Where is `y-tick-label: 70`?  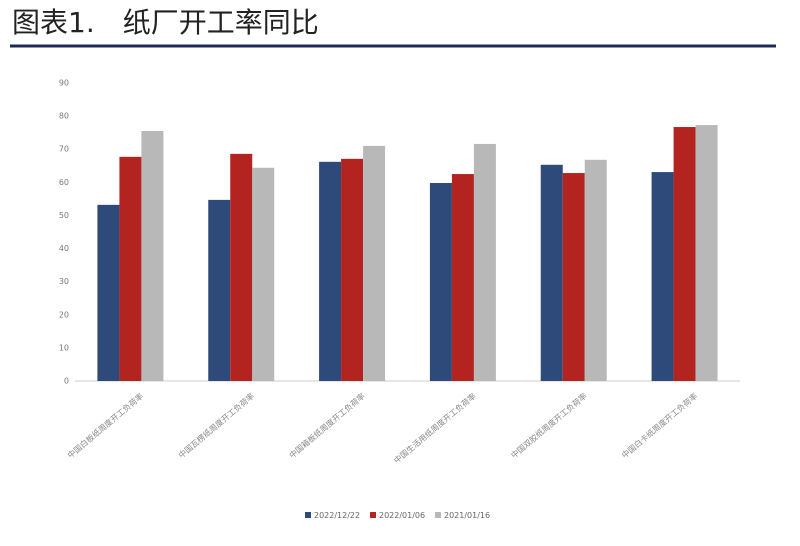 y-tick-label: 70 is located at coordinates (64, 149).